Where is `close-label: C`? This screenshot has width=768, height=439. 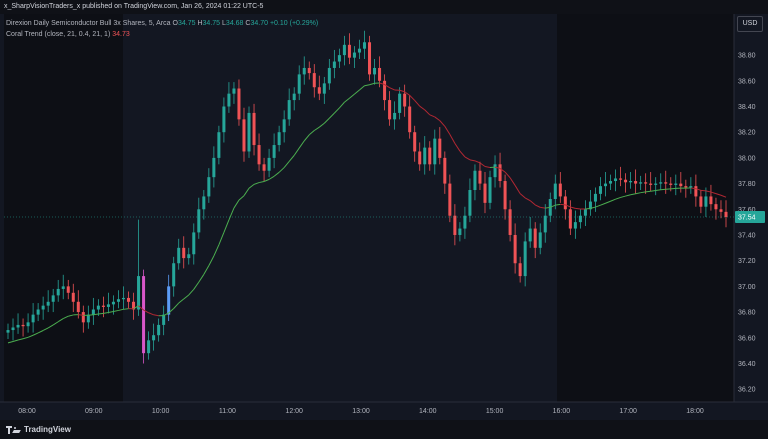
close-label: C is located at coordinates (248, 23).